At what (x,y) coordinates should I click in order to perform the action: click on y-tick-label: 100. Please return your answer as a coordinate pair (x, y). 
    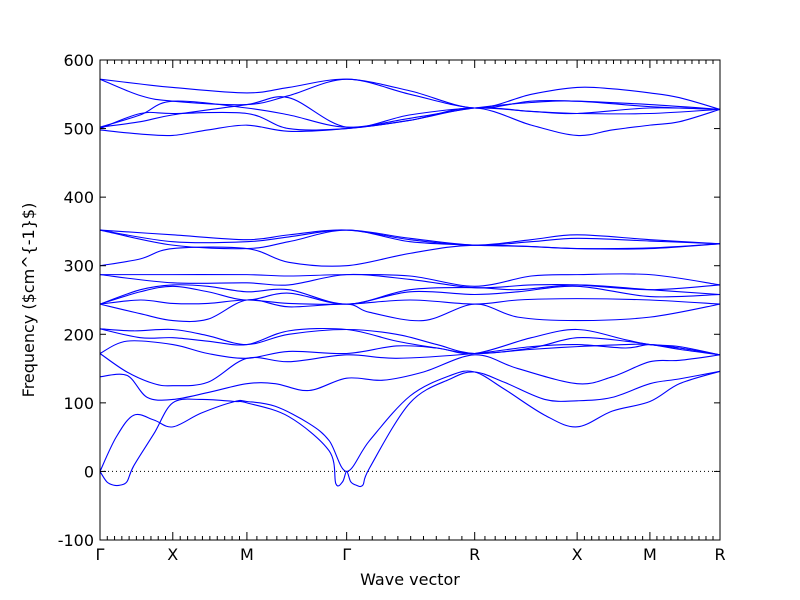
    Looking at the image, I should click on (78, 403).